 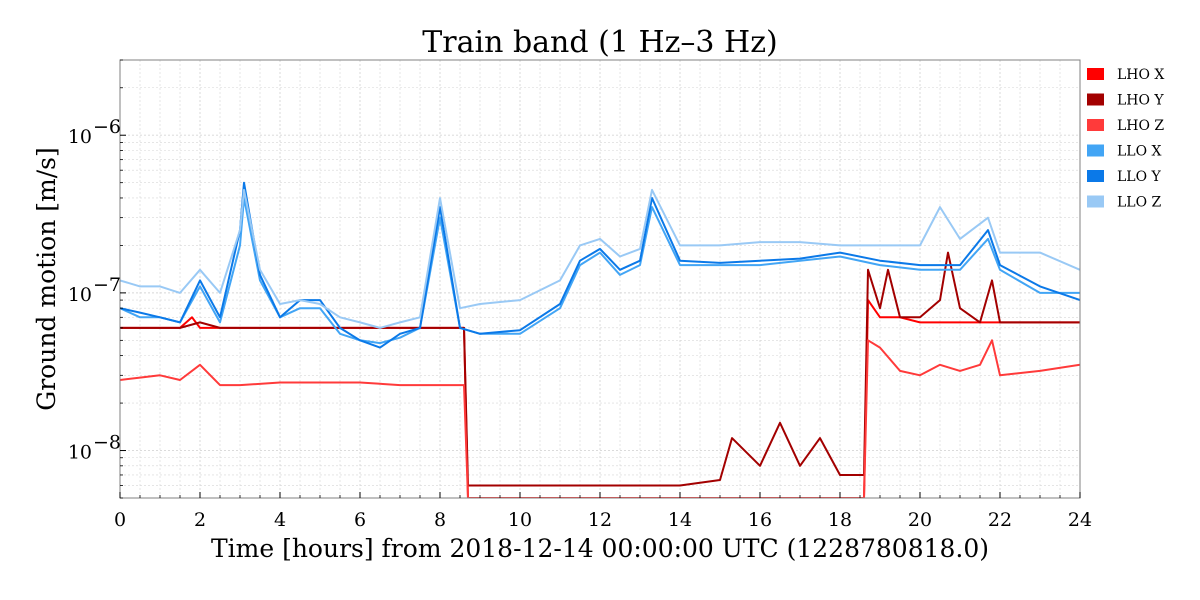 I want to click on legend-label: LHO Z, so click(x=1140, y=126).